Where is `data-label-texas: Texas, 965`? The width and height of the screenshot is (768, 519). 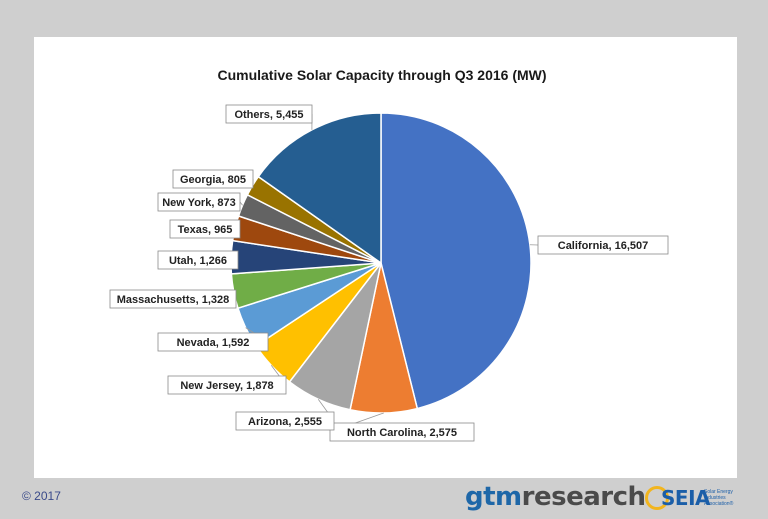 data-label-texas: Texas, 965 is located at coordinates (205, 230).